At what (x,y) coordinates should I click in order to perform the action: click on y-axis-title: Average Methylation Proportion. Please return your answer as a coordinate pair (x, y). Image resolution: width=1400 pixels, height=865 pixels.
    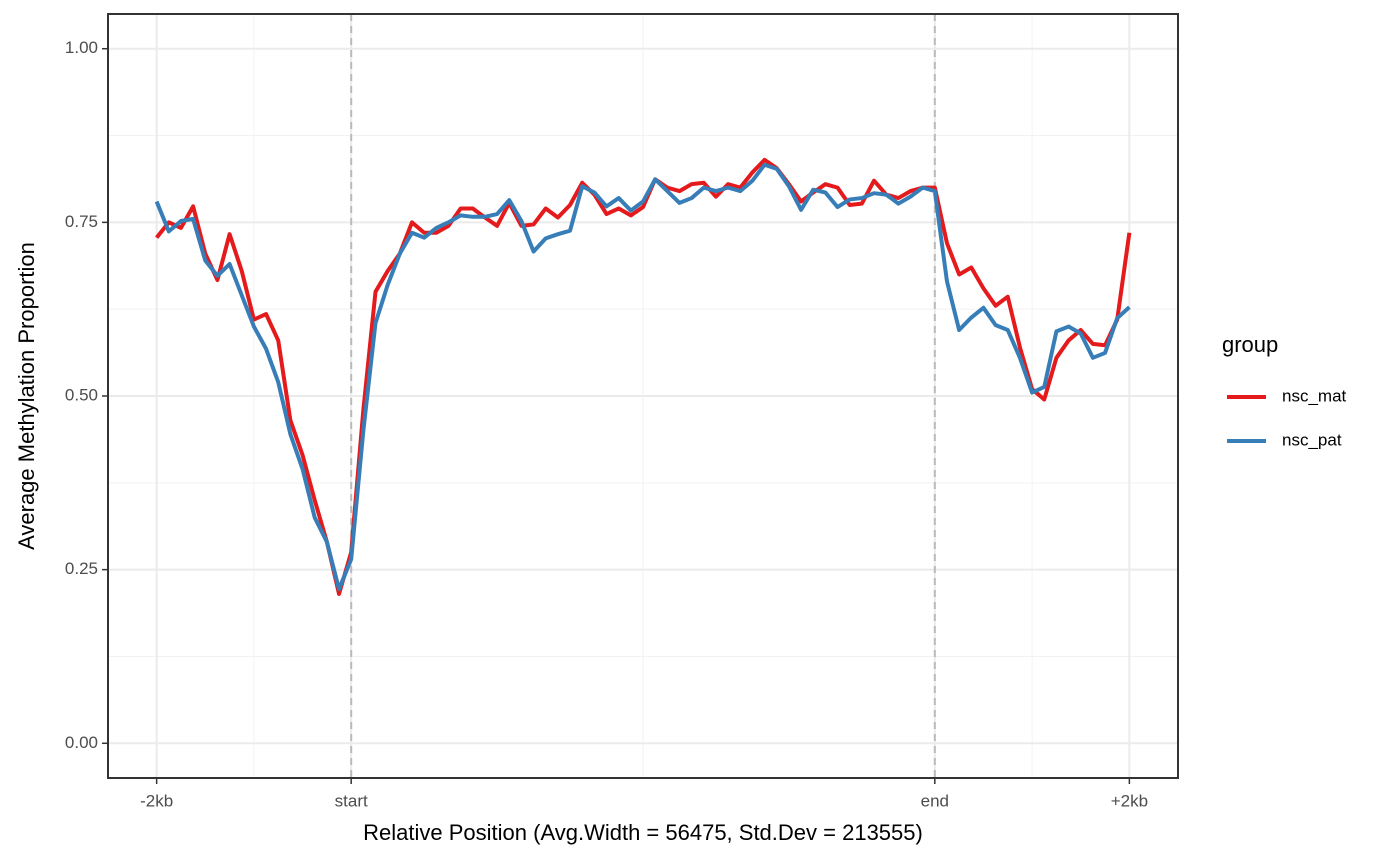
    Looking at the image, I should click on (26, 396).